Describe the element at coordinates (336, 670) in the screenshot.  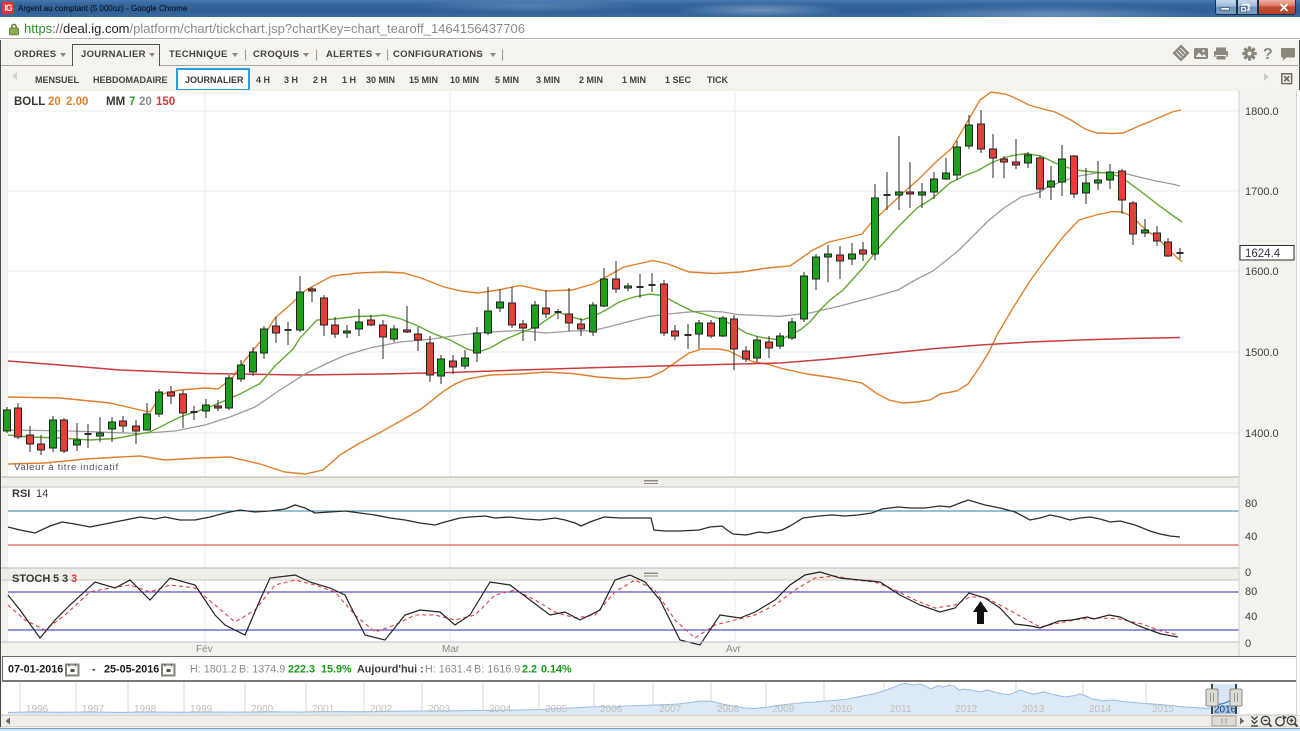
I see `svg-text: 15.9%` at that location.